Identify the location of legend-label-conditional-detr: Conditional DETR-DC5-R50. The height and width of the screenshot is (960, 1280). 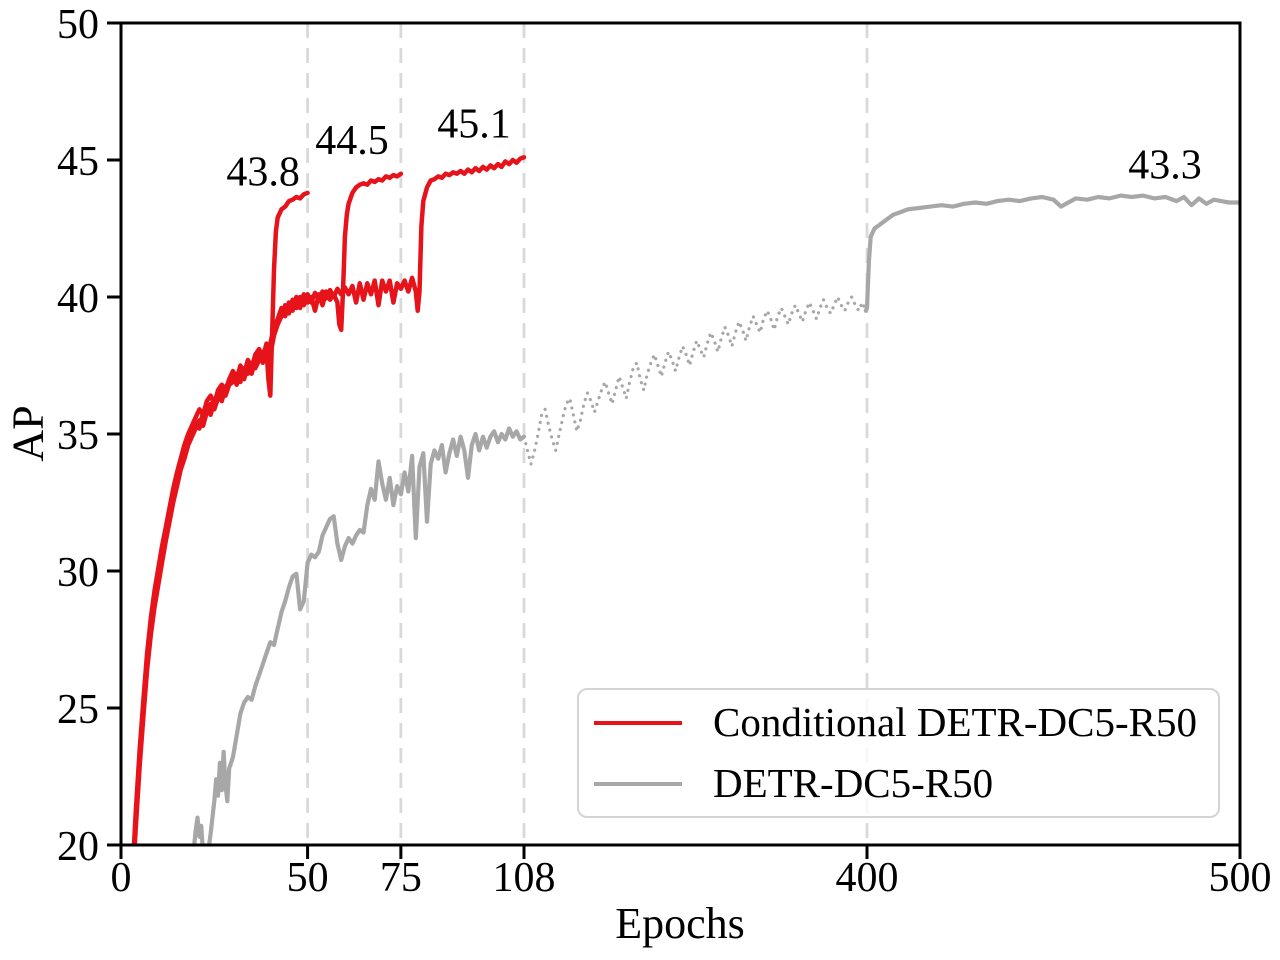
(955, 722).